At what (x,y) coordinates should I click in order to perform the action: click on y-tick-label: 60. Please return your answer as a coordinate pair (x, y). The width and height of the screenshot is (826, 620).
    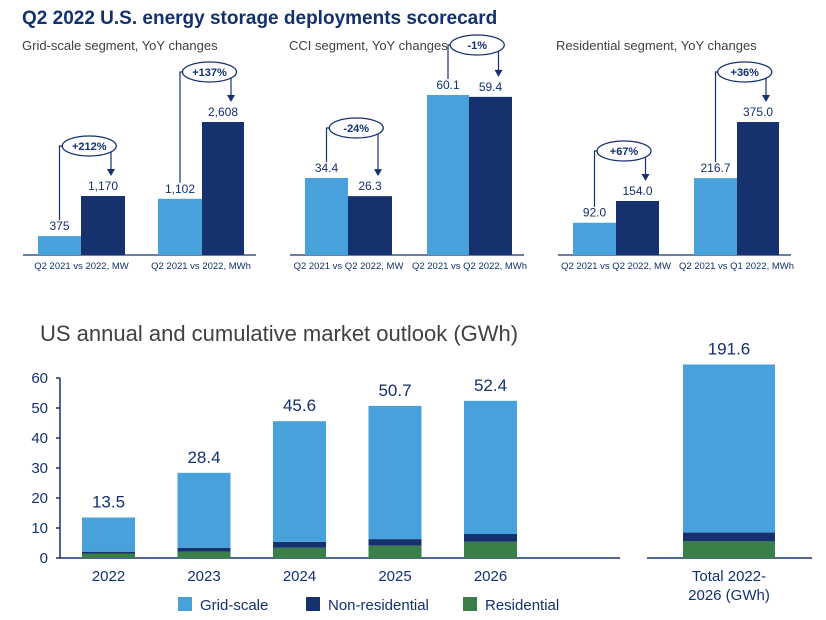
    Looking at the image, I should click on (39, 378).